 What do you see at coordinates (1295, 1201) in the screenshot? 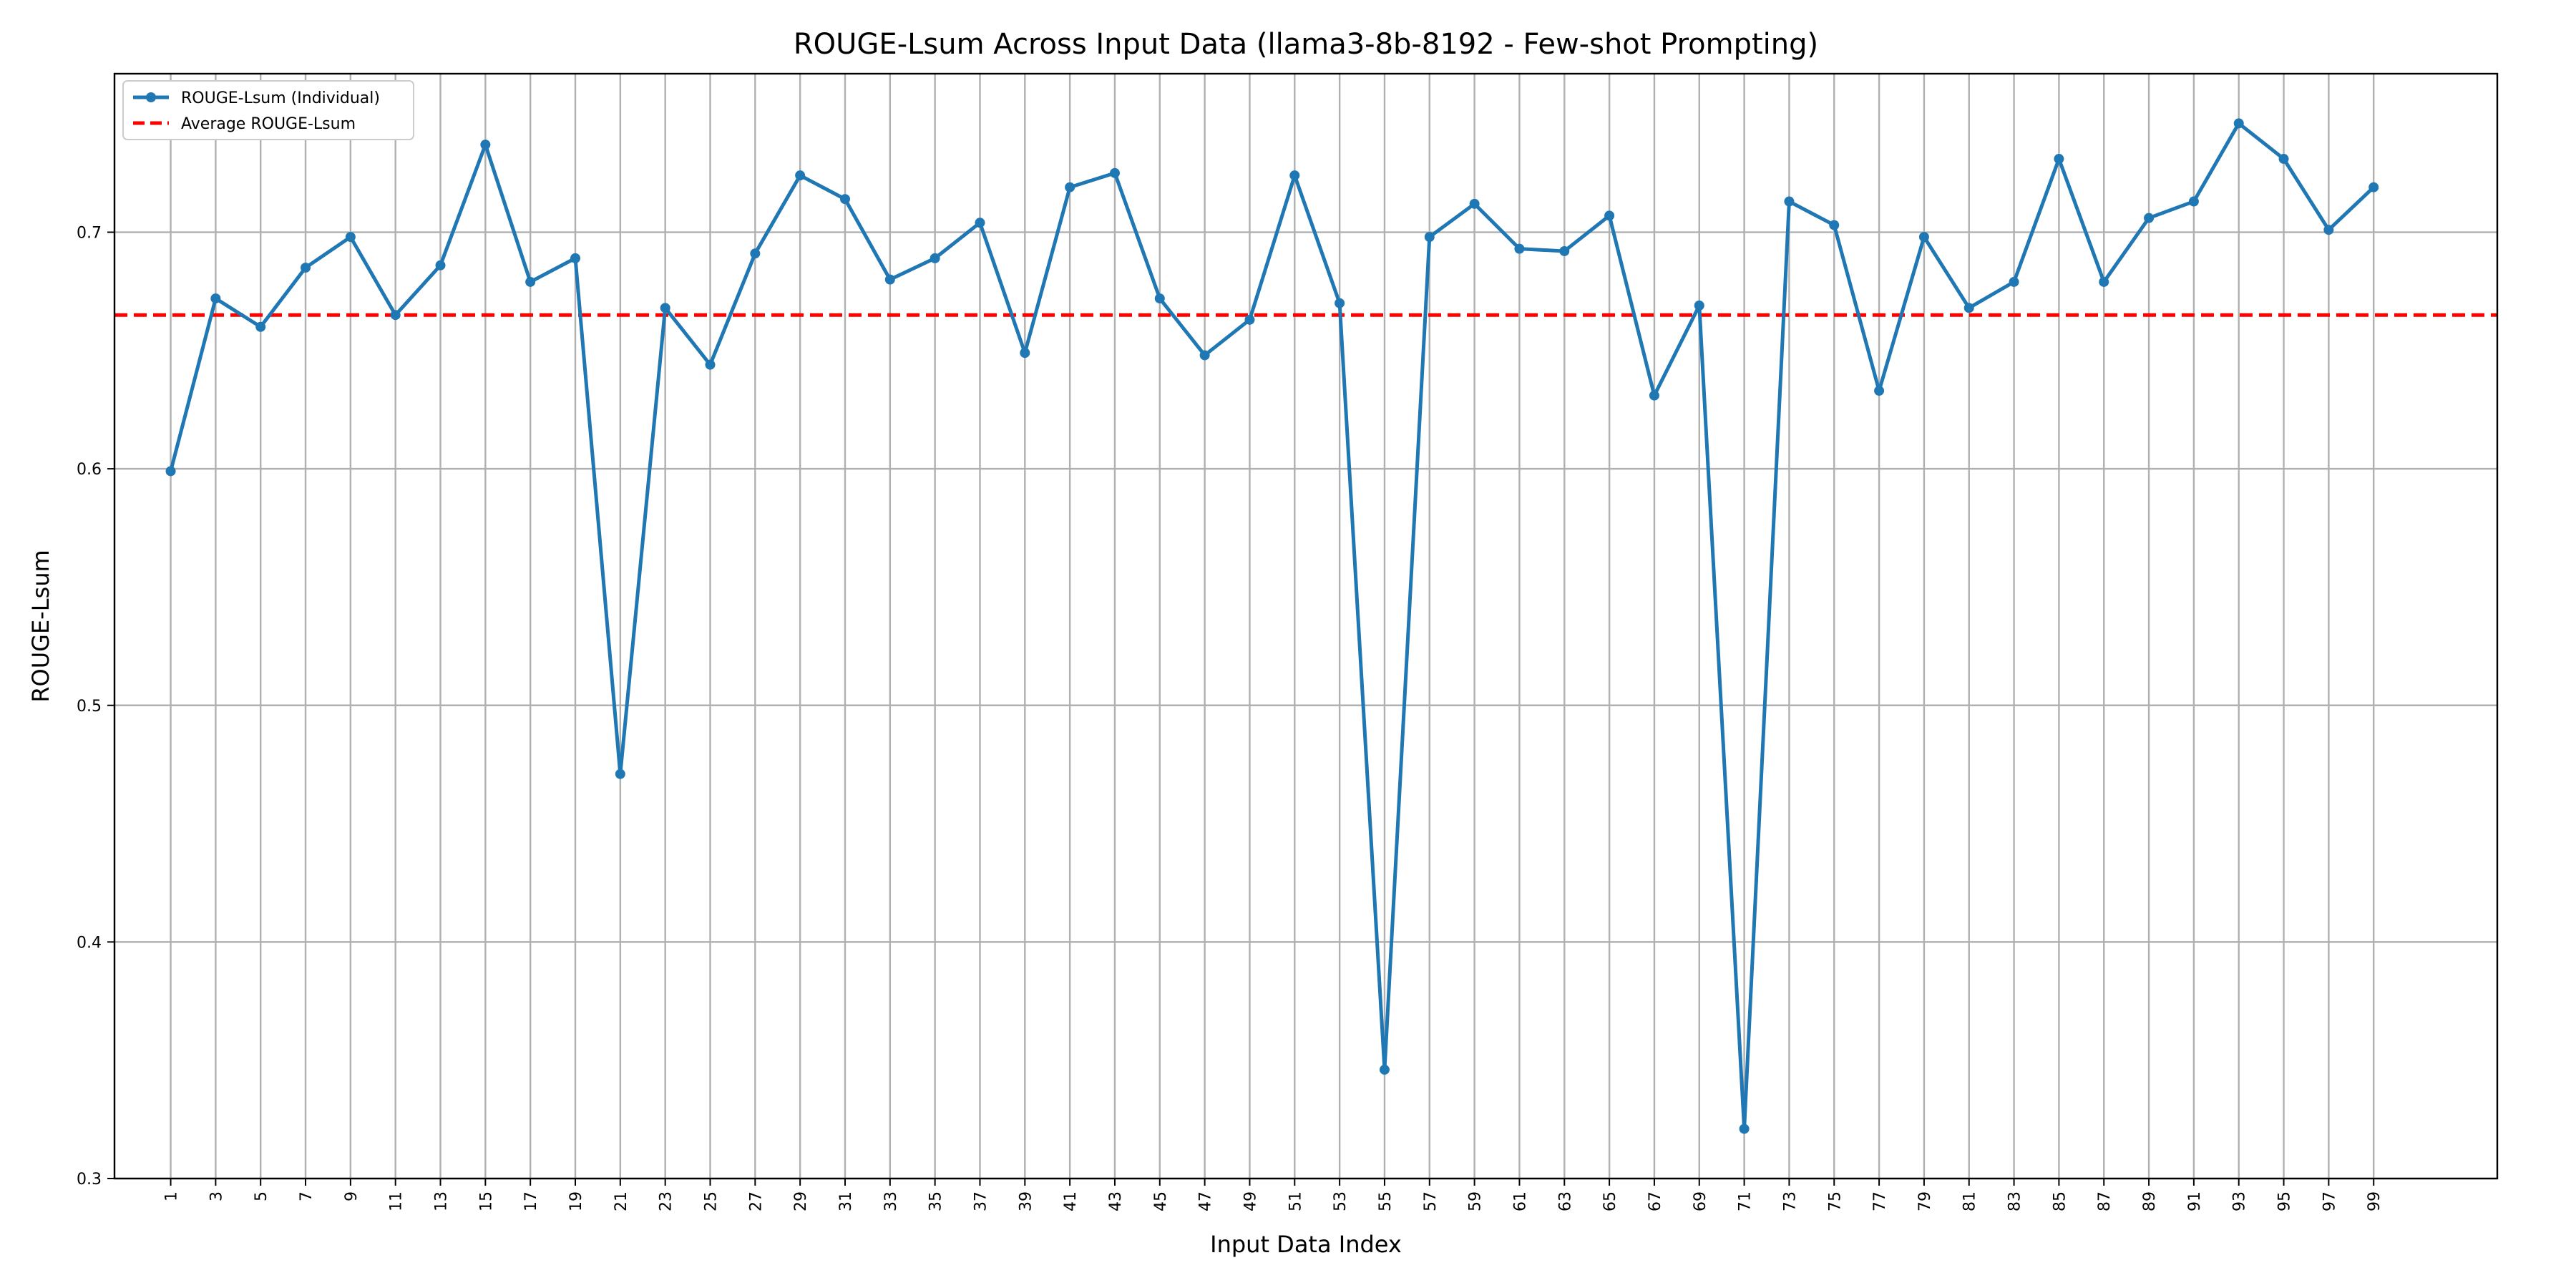
I see `x-tick-label: 51` at bounding box center [1295, 1201].